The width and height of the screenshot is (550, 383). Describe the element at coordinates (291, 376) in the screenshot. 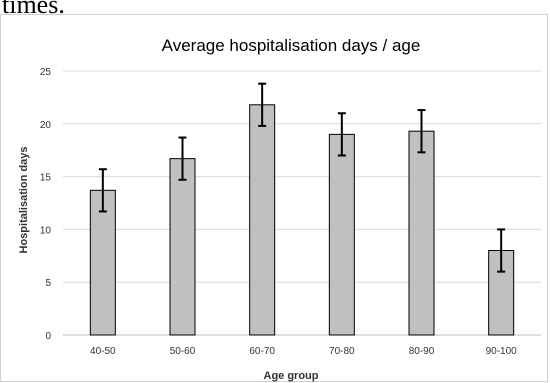

I see `x-axis-label: Age group` at that location.